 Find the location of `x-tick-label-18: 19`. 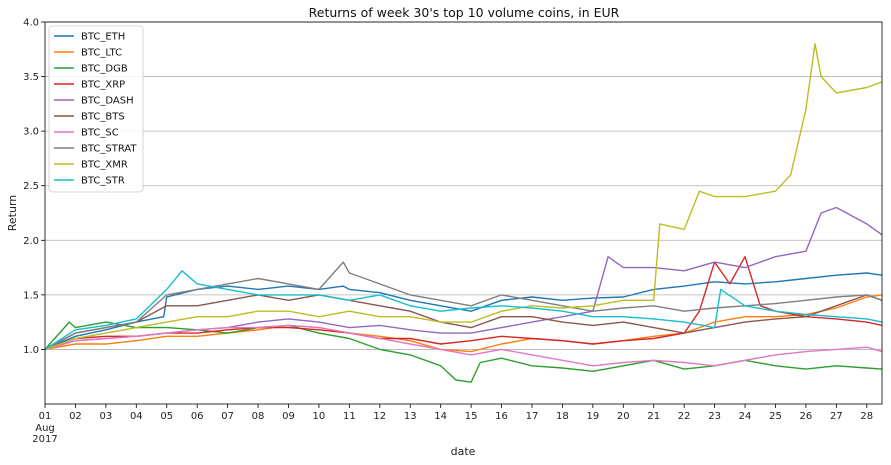

x-tick-label-18: 19 is located at coordinates (592, 416).